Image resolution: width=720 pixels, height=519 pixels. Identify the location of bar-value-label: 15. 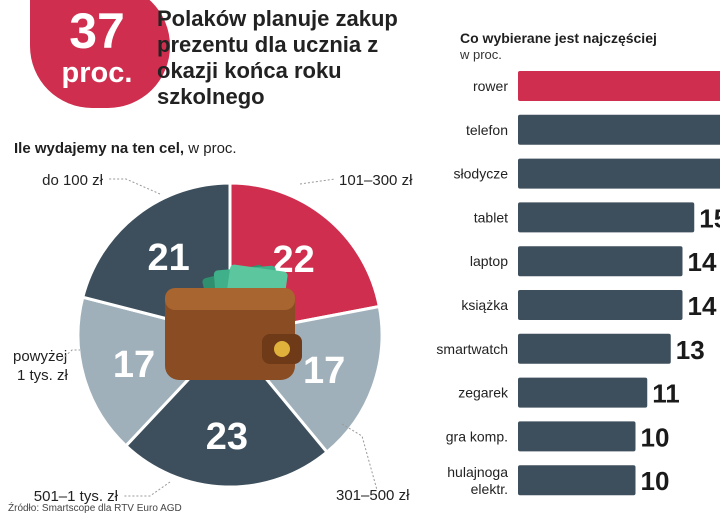
(709, 218).